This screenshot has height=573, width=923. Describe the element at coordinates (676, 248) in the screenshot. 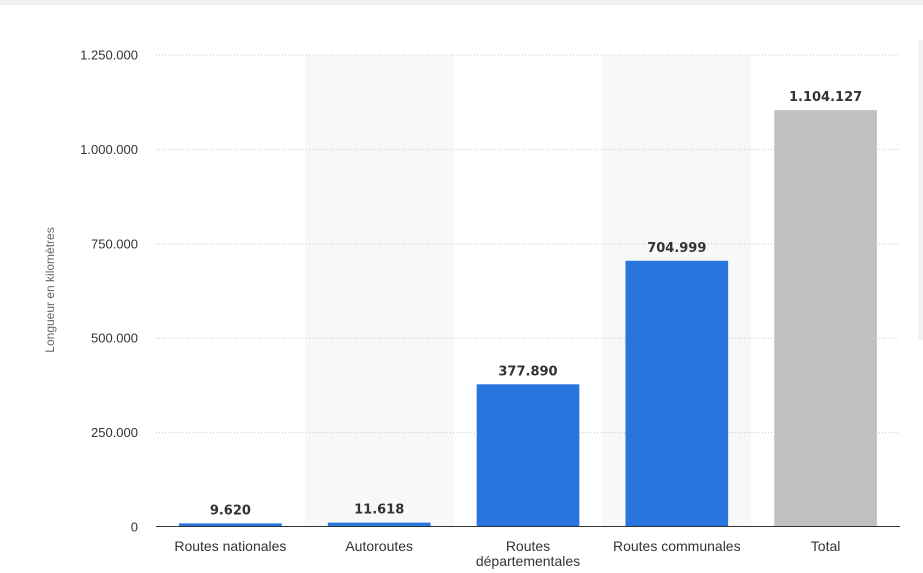

I see `data-label: 704.999` at that location.